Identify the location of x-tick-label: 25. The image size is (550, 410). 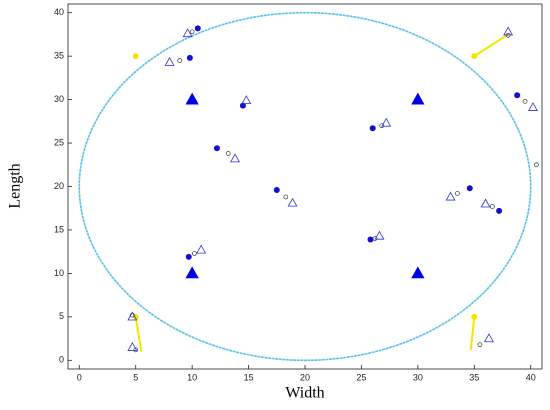
(361, 377).